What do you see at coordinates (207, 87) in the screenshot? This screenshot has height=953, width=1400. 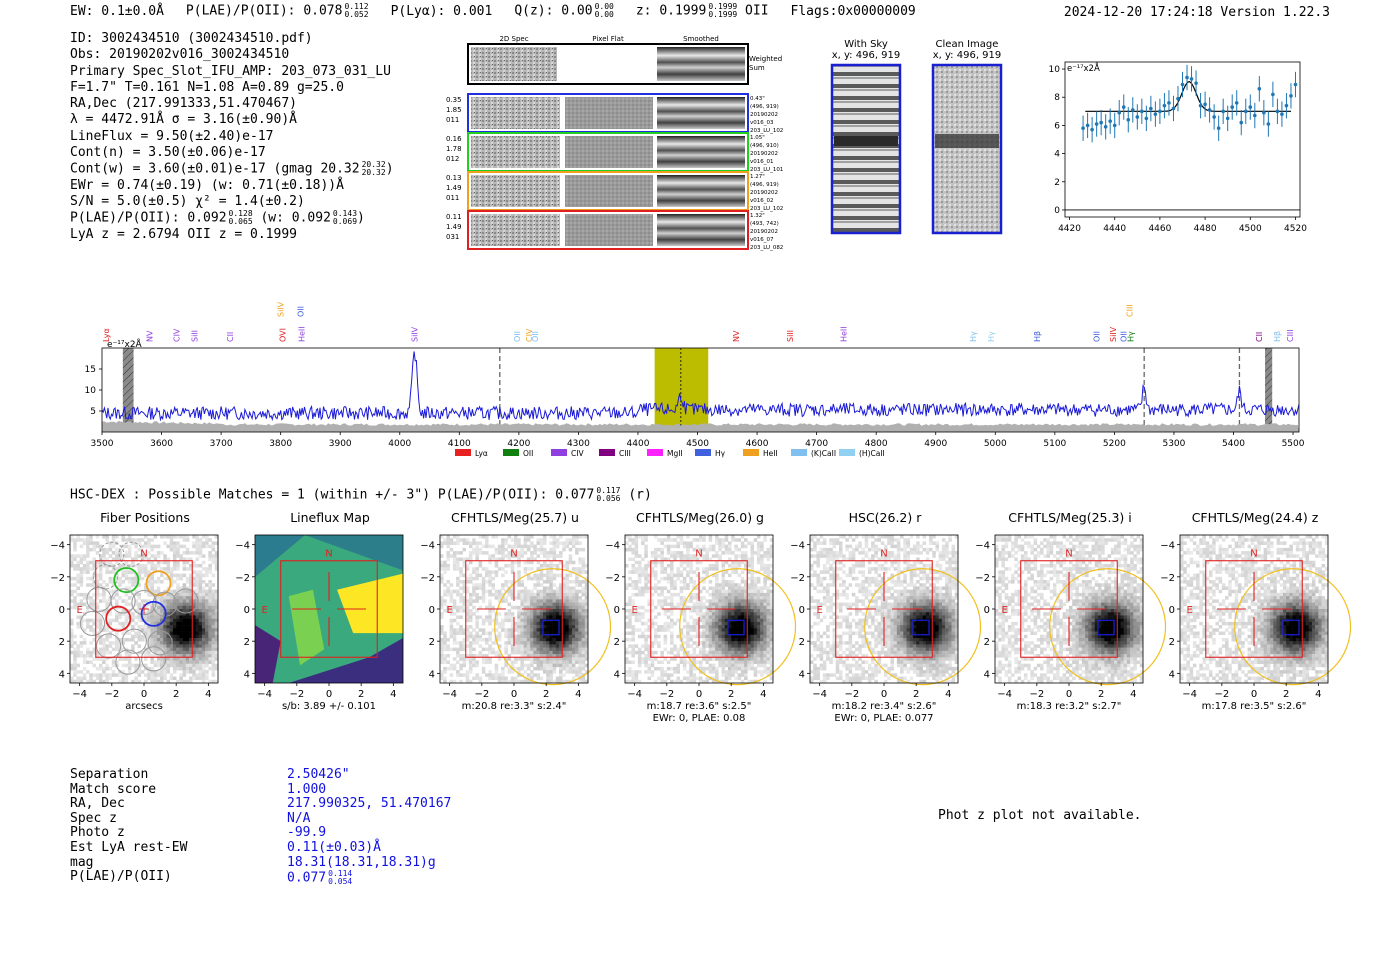 I see `info-fit: F=1.7" T=0.161 N=1.08 A=0.89 g=25.0` at bounding box center [207, 87].